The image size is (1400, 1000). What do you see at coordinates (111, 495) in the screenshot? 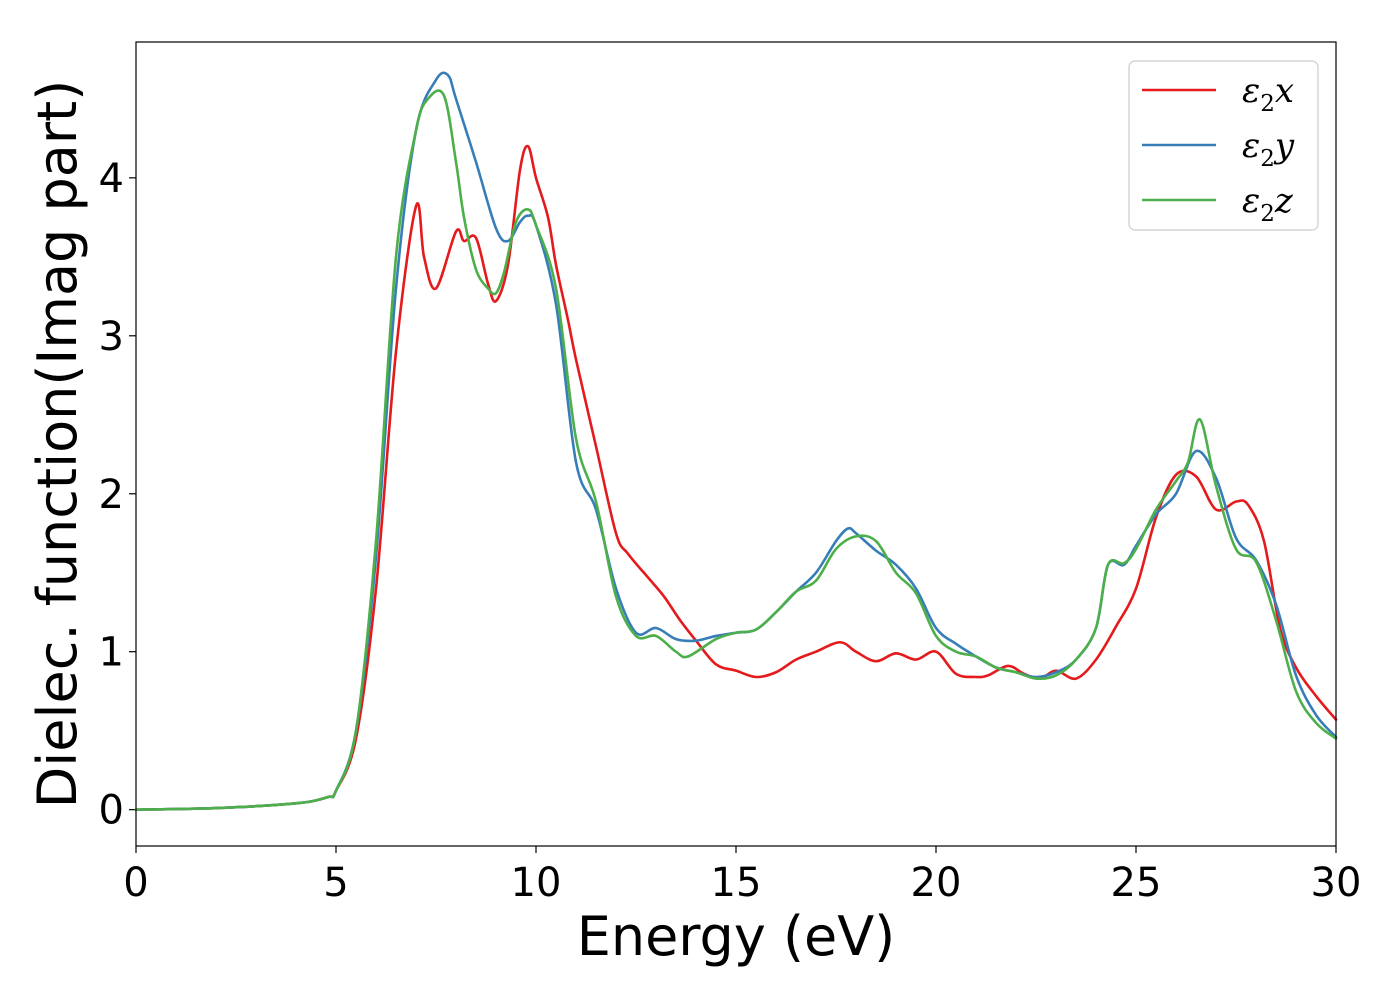
I see `y-tick-label: 2` at bounding box center [111, 495].